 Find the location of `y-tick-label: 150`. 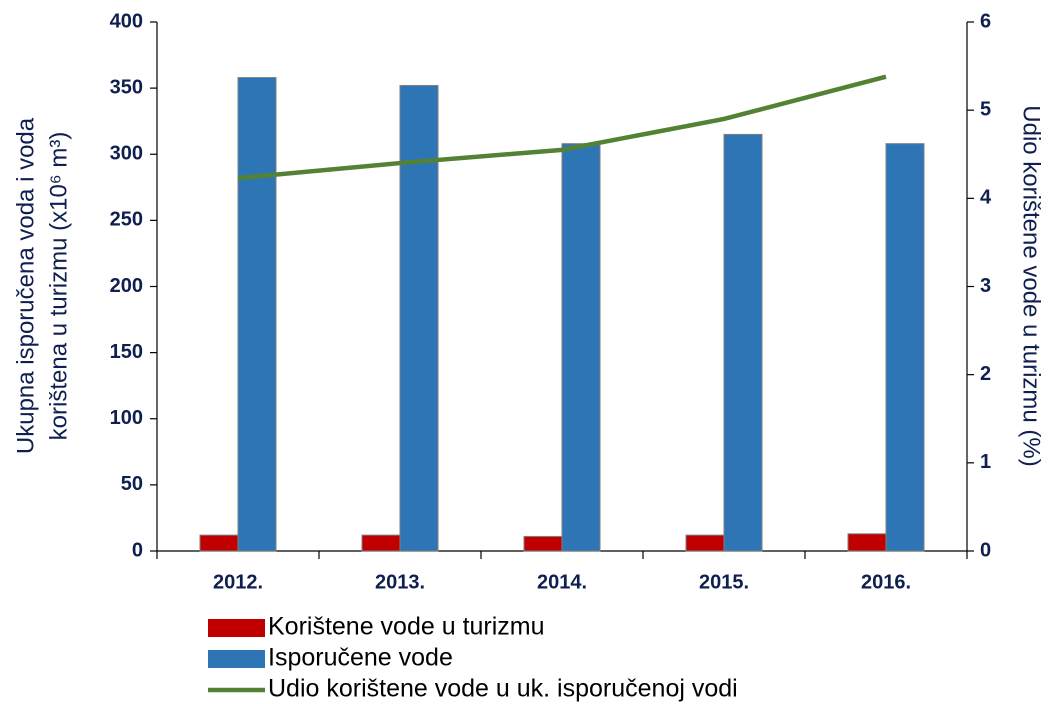

y-tick-label: 150 is located at coordinates (126, 352).